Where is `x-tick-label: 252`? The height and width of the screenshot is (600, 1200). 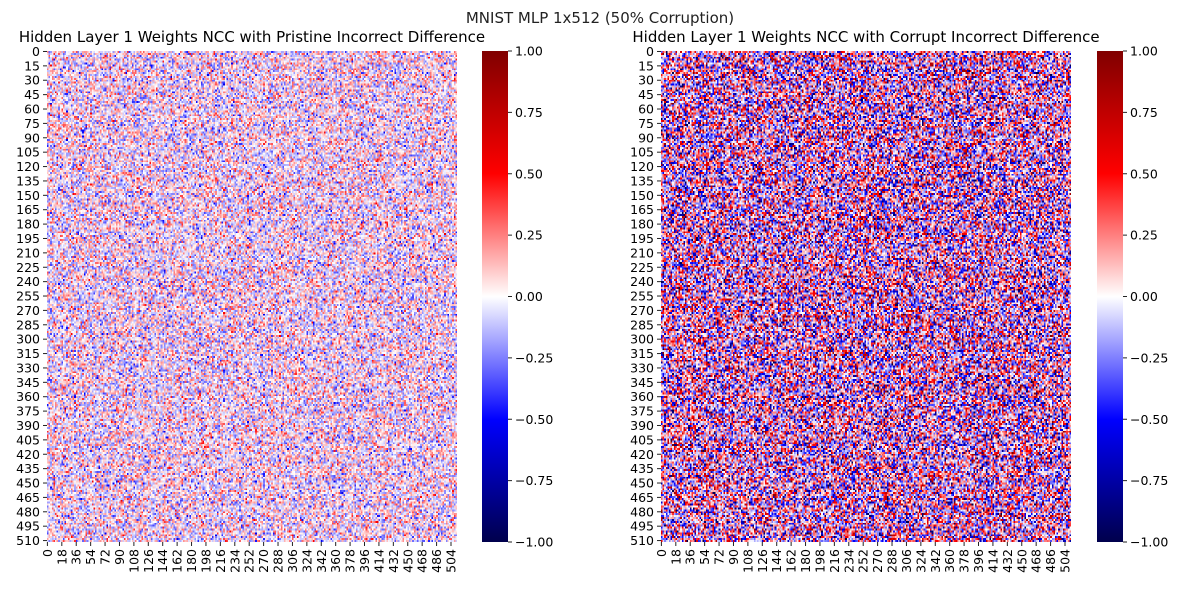 x-tick-label: 252 is located at coordinates (863, 561).